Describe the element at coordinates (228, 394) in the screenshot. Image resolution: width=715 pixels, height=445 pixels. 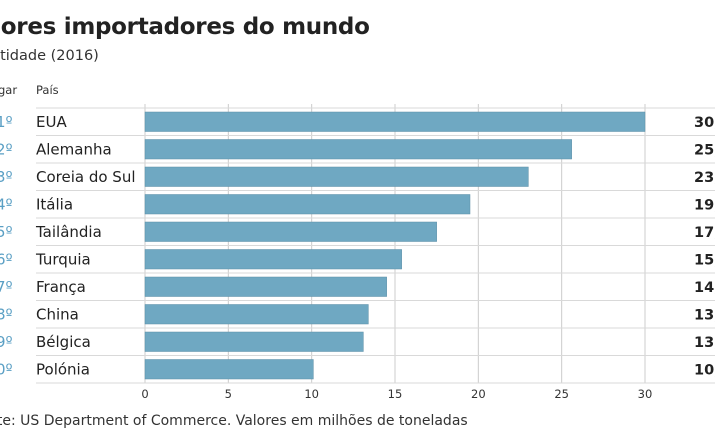
I see `x-tick-label: 5` at that location.